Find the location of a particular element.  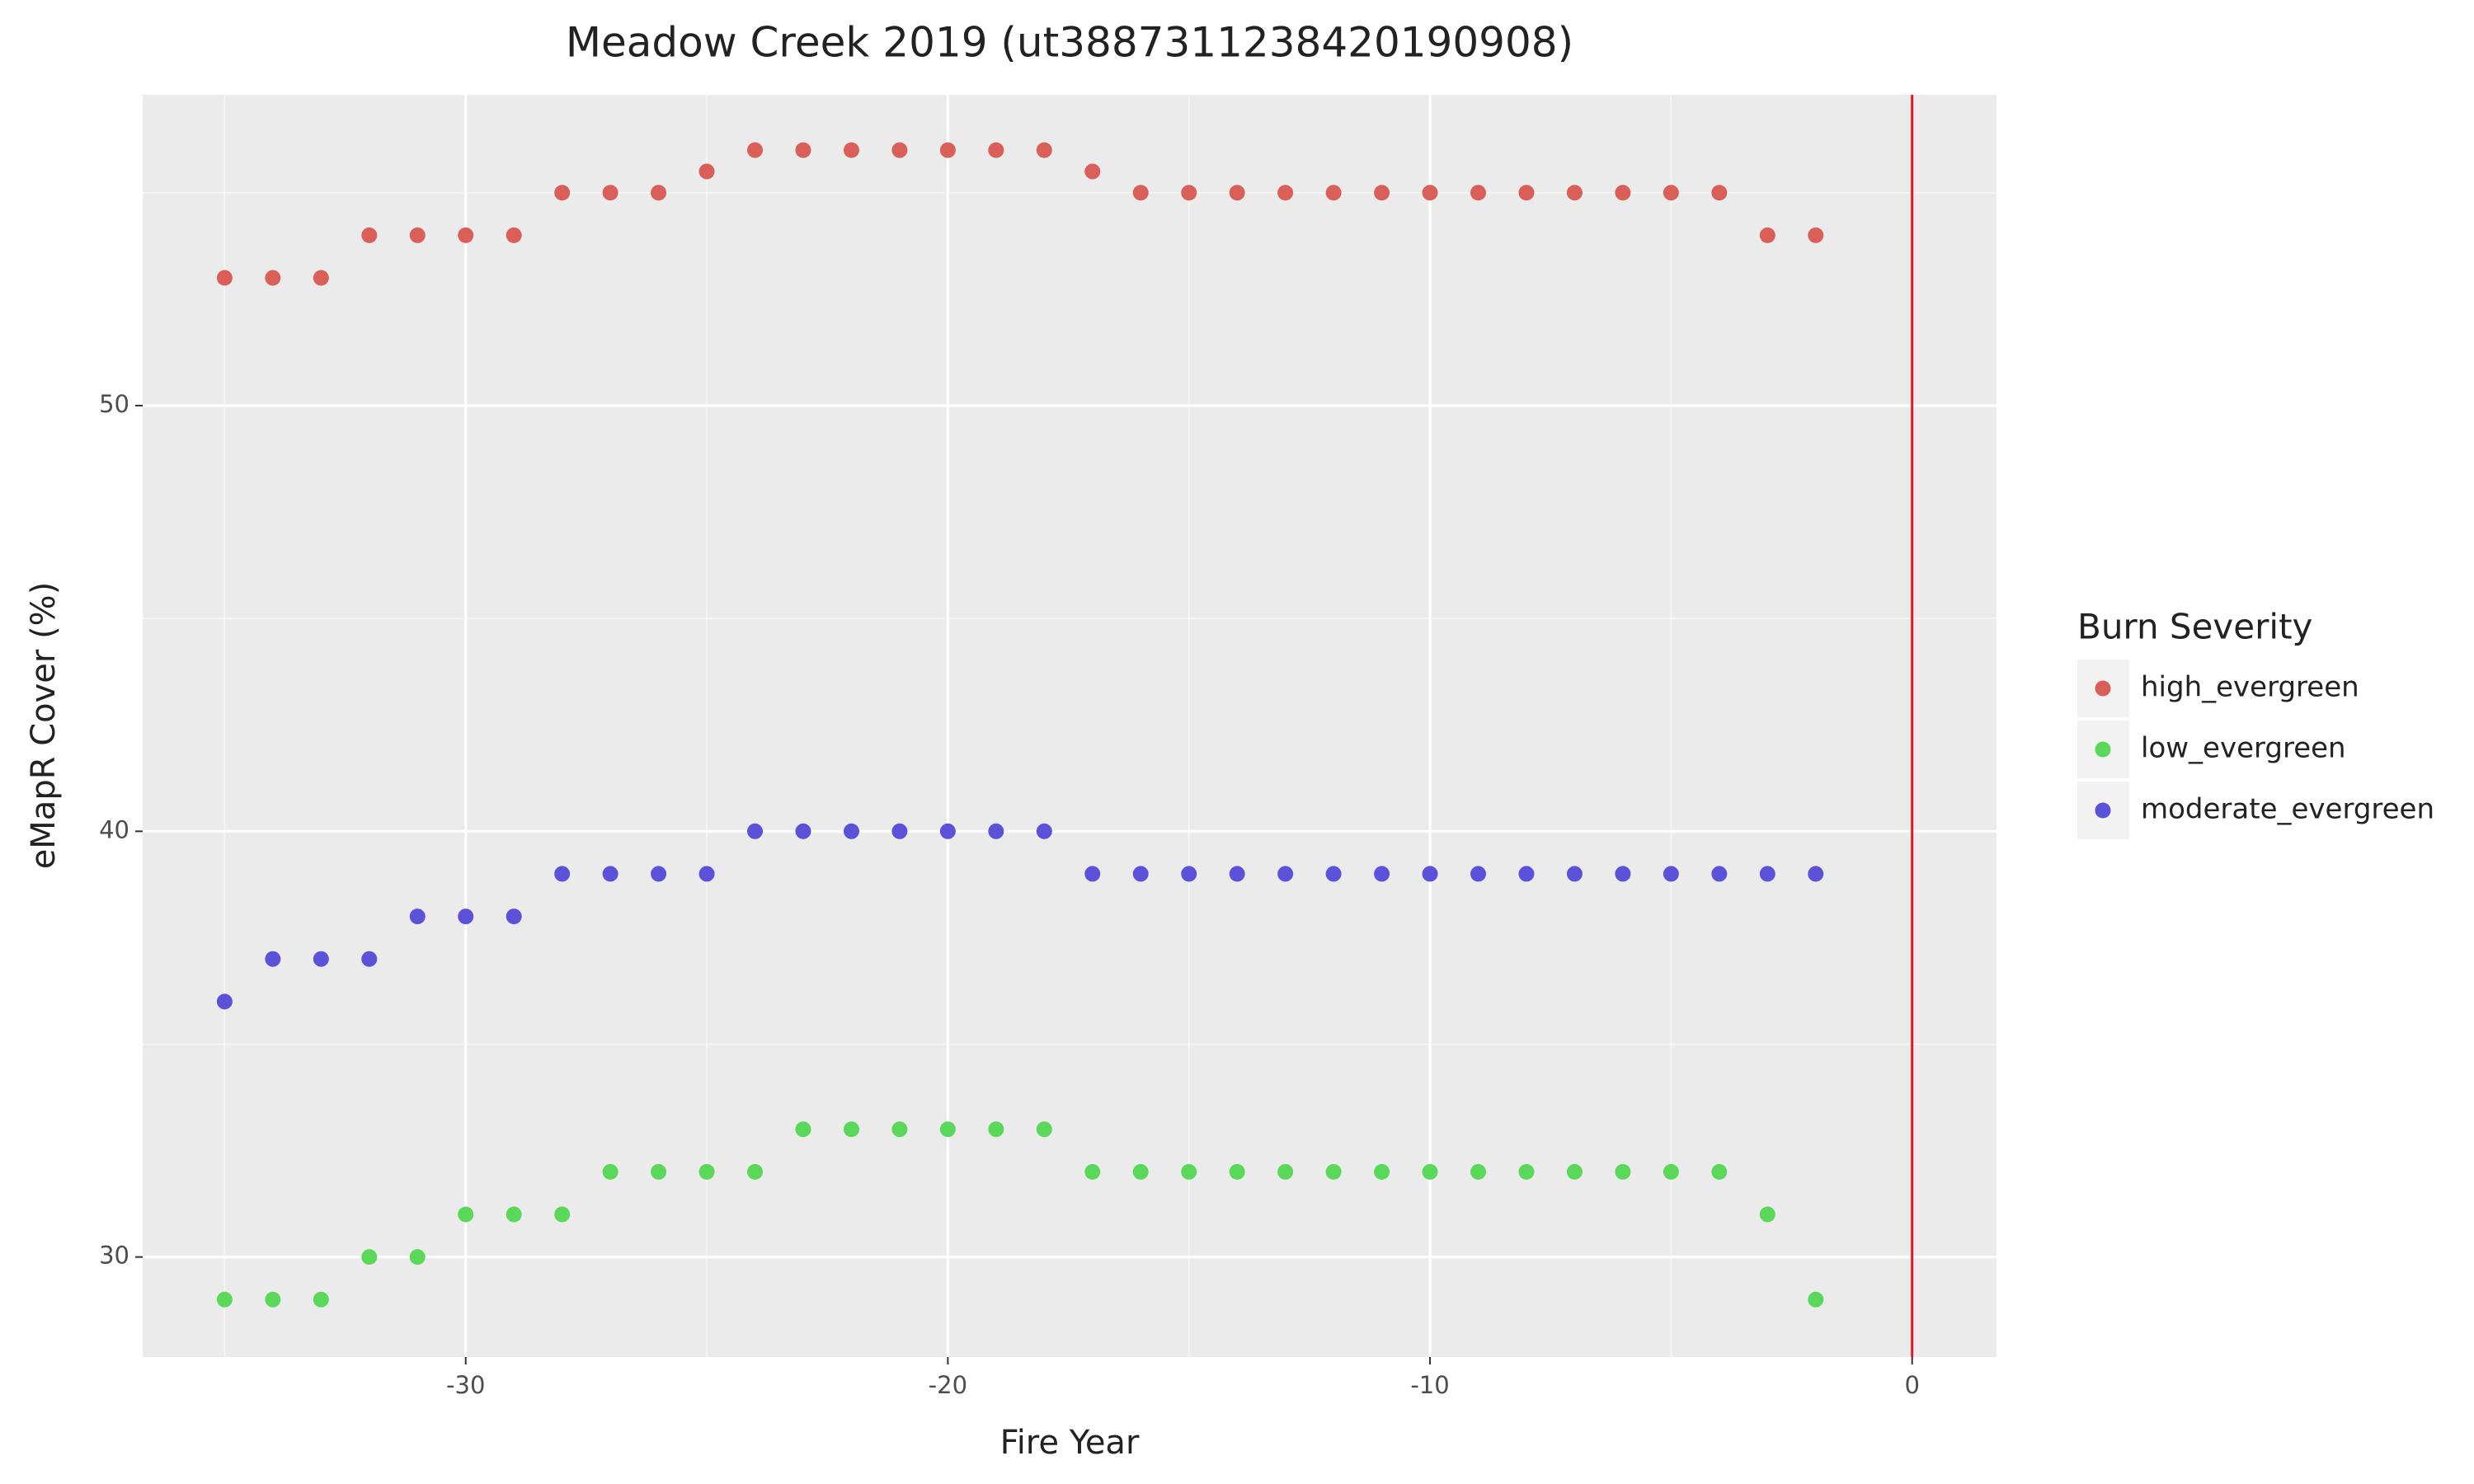

x-tick-label: -20 is located at coordinates (948, 1385).